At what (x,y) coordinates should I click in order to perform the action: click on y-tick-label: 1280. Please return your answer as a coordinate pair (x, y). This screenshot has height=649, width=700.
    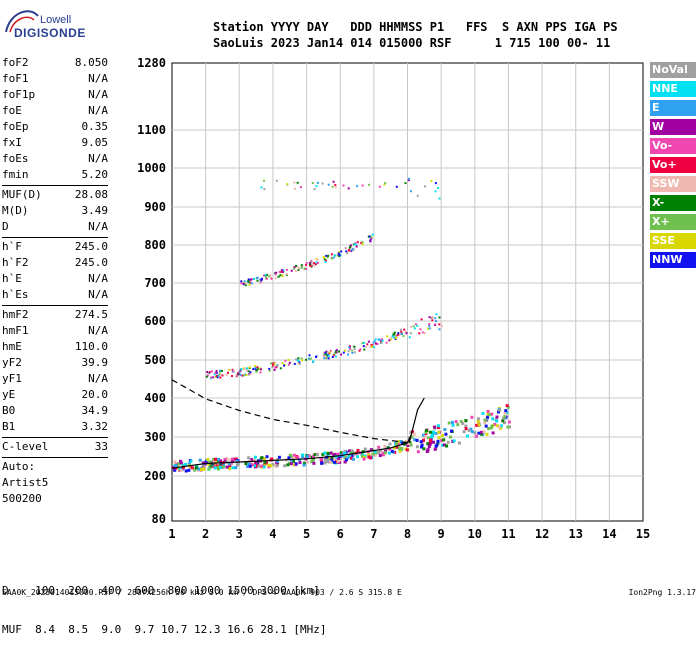
    Looking at the image, I should click on (151, 63).